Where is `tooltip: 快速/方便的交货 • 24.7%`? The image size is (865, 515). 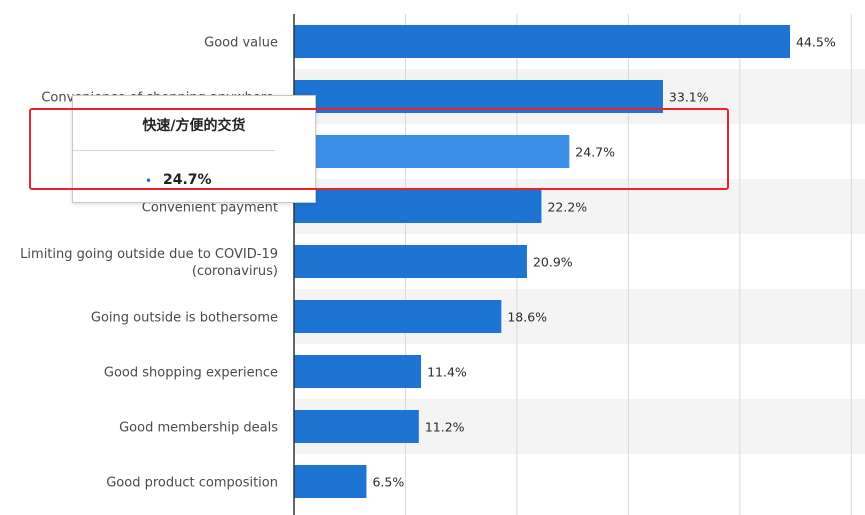 tooltip: 快速/方便的交货 • 24.7% is located at coordinates (194, 149).